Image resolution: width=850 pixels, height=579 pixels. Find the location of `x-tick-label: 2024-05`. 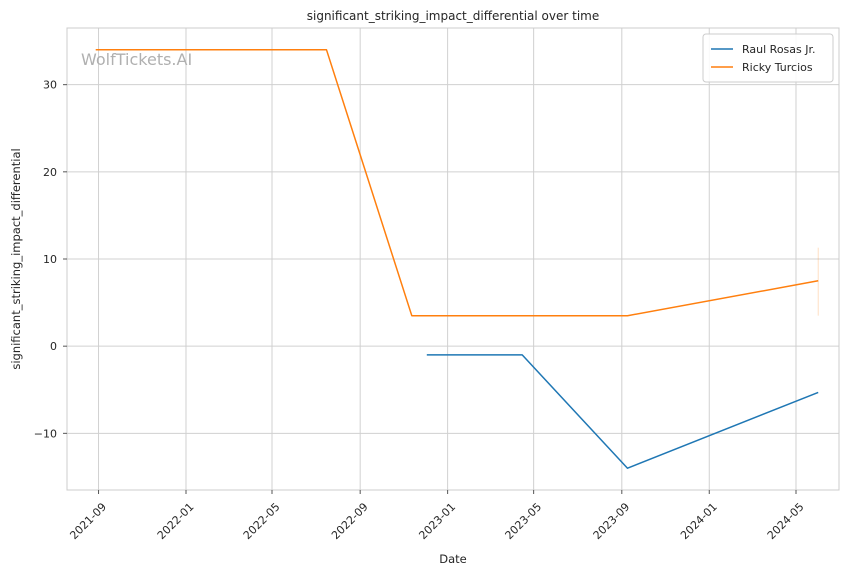

x-tick-label: 2024-05 is located at coordinates (786, 521).